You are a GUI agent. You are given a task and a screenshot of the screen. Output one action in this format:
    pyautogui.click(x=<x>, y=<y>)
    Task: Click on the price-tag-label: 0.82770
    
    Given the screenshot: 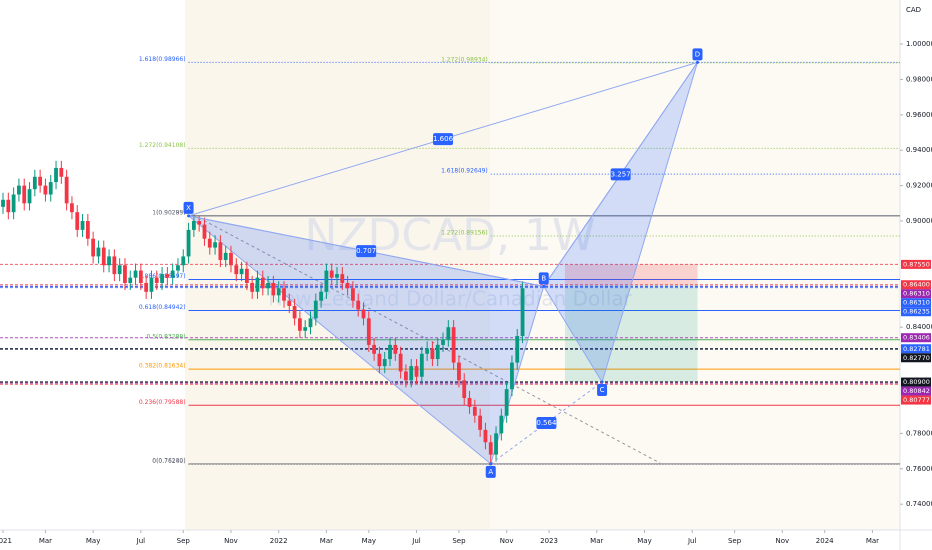 What is the action you would take?
    pyautogui.click(x=916, y=358)
    